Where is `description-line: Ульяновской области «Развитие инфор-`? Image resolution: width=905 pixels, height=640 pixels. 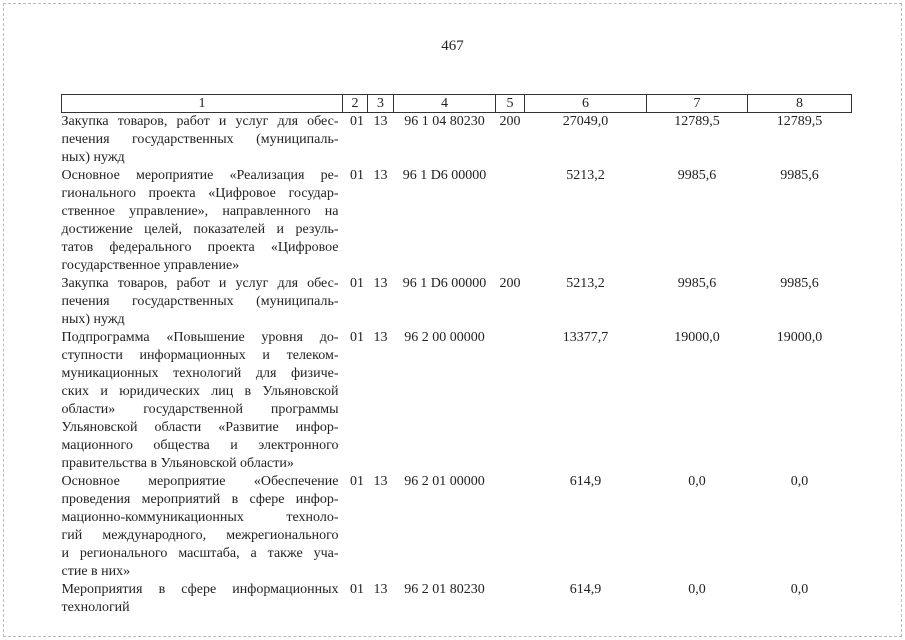 description-line: Ульяновской области «Развитие инфор- is located at coordinates (200, 427).